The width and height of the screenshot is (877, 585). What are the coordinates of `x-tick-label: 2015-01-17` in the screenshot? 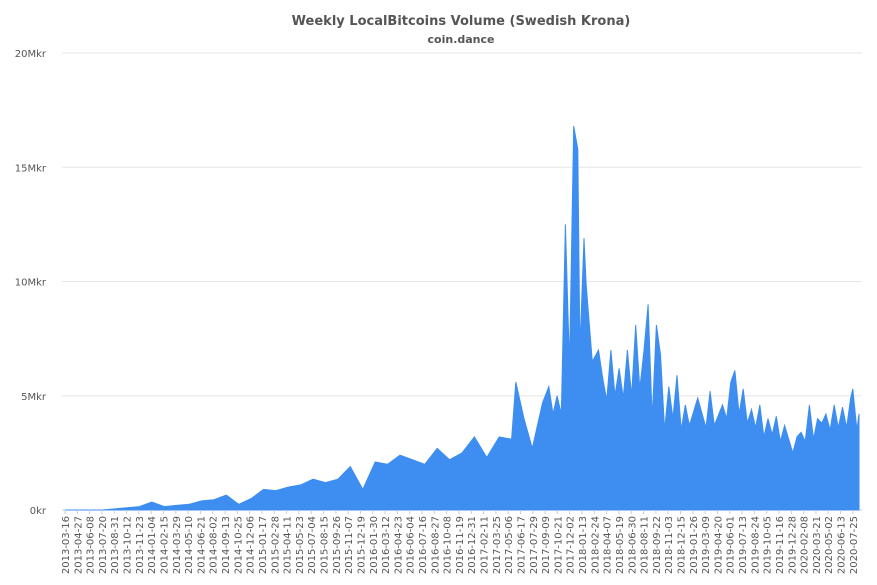 It's located at (263, 545).